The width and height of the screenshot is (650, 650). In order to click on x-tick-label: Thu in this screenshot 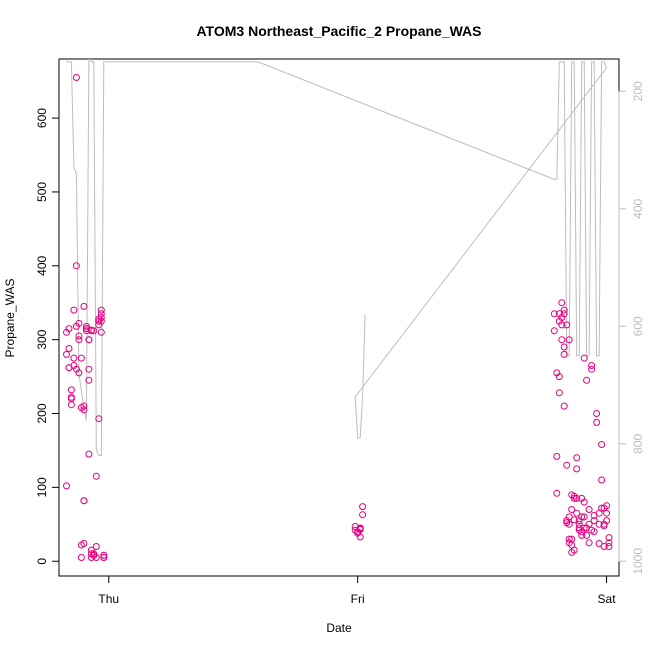, I will do `click(108, 599)`.